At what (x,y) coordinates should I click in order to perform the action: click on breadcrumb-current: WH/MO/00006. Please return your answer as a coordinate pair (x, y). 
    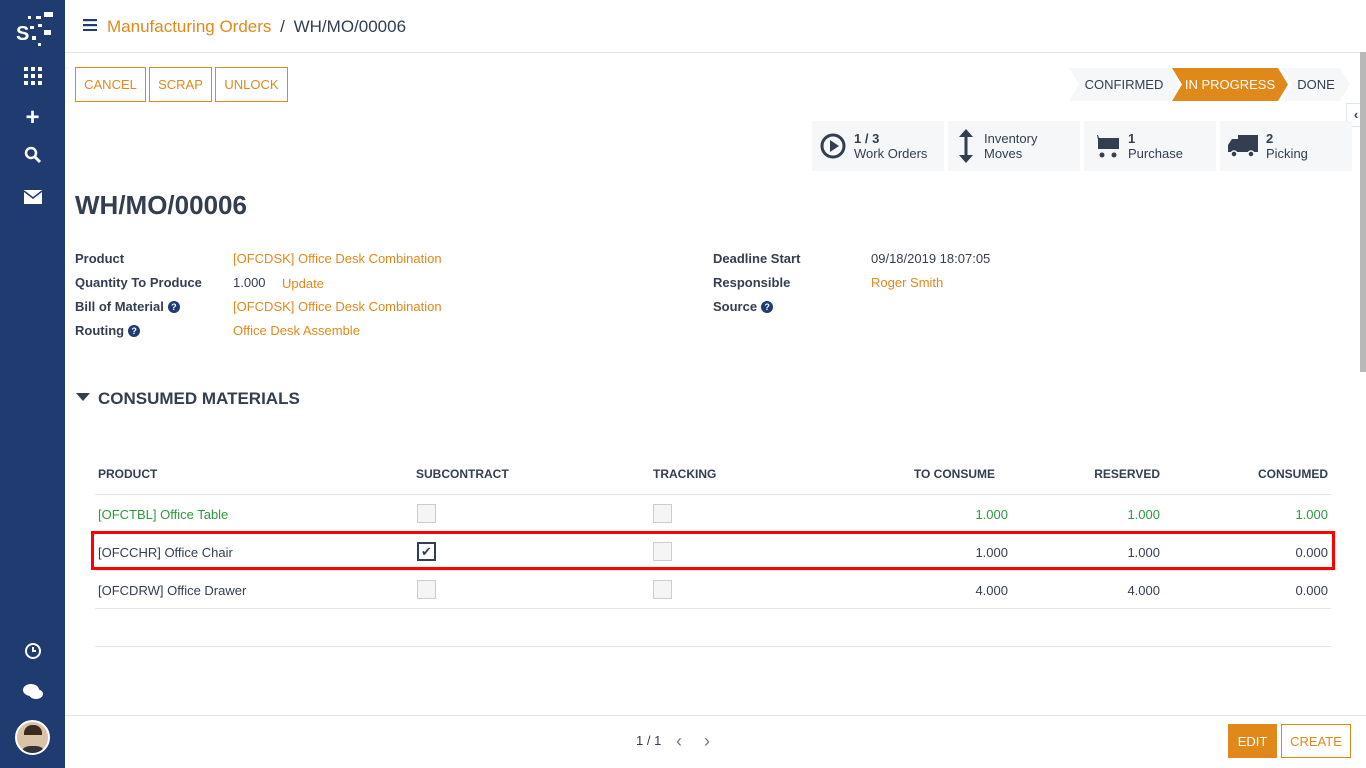
    Looking at the image, I should click on (350, 26).